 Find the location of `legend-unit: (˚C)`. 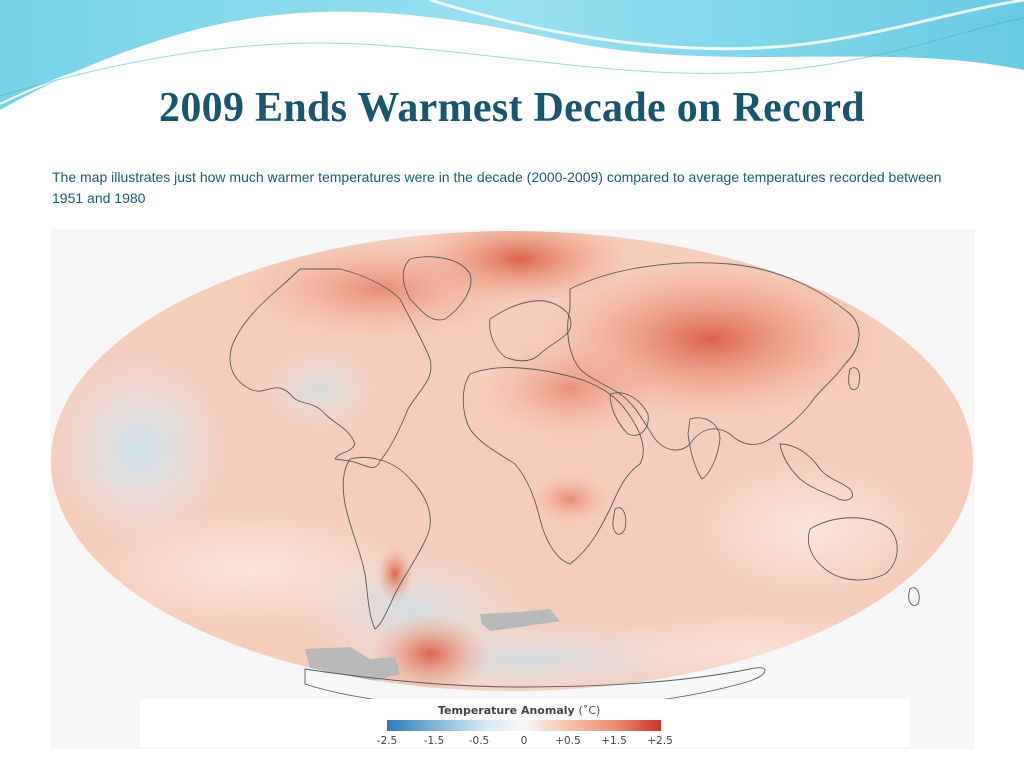

legend-unit: (˚C) is located at coordinates (589, 710).